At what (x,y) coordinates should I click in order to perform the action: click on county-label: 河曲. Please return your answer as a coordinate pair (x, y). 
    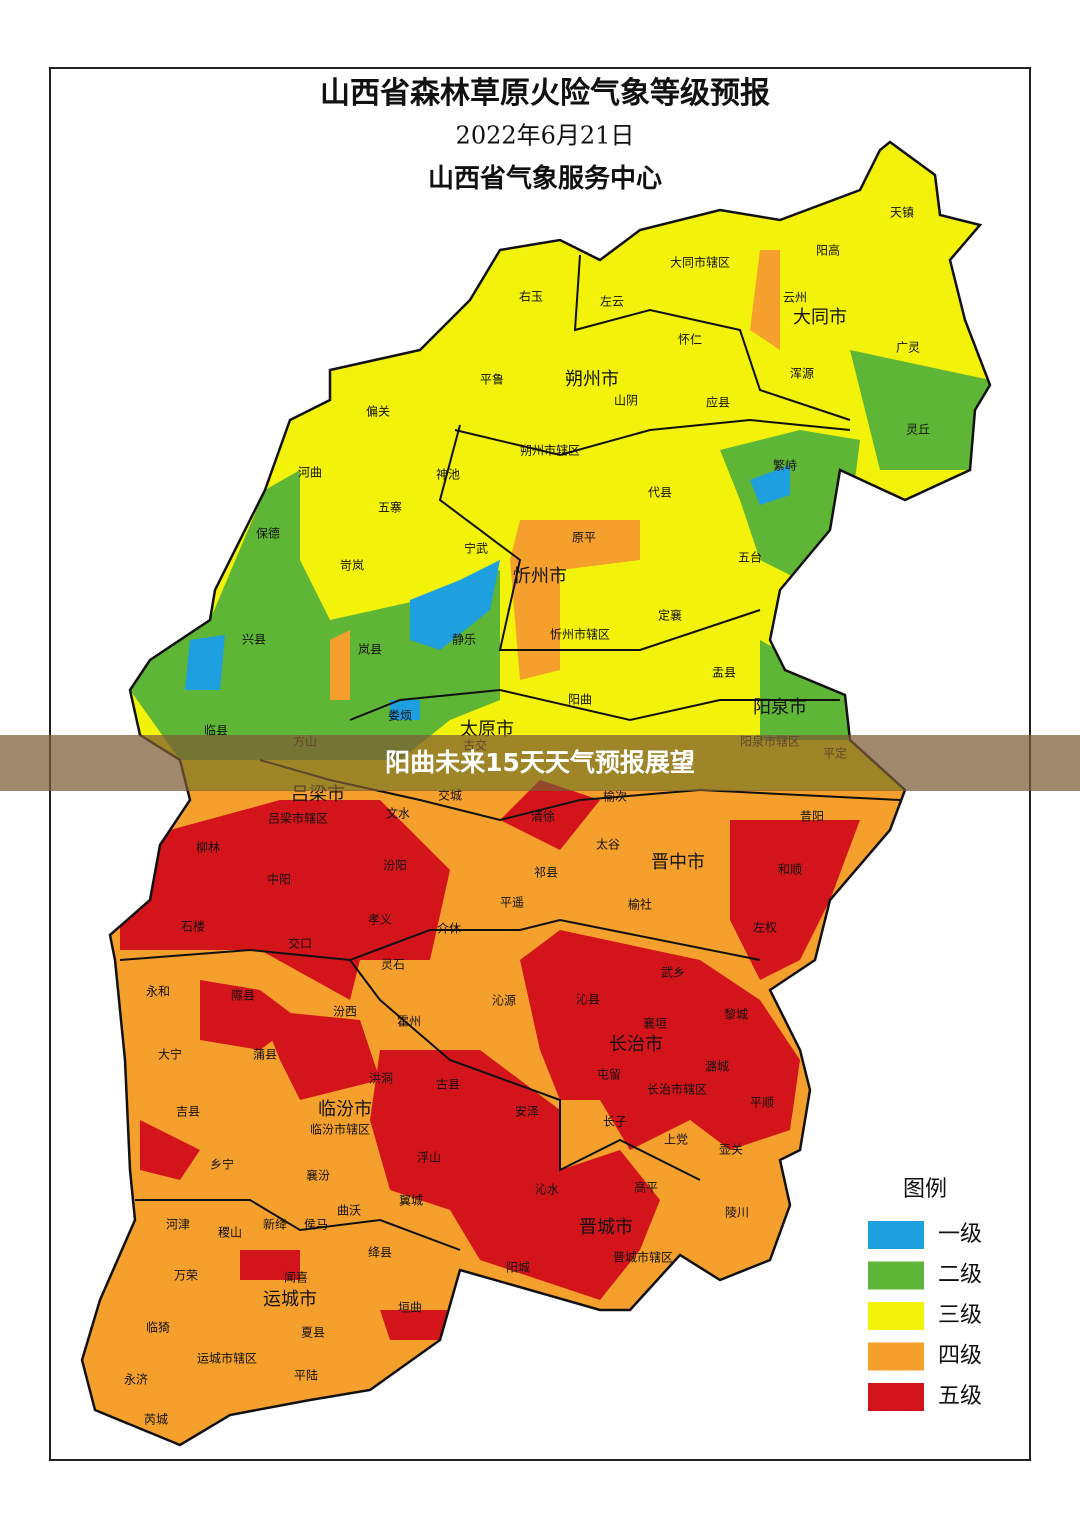
    Looking at the image, I should click on (310, 473).